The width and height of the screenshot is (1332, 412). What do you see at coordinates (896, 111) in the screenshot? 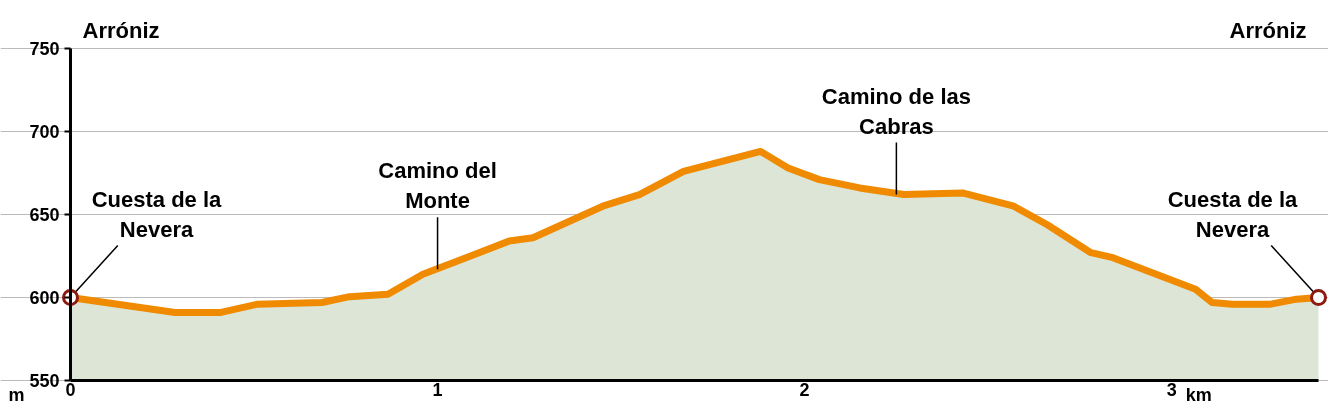
I see `annotation: Camino de las Cabras` at bounding box center [896, 111].